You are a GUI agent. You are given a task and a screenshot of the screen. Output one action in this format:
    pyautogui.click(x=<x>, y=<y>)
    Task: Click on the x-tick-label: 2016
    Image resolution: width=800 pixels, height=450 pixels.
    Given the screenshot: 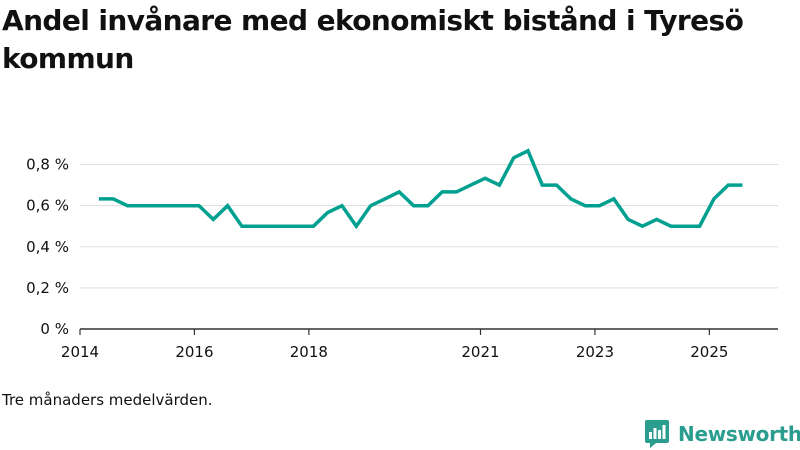 What is the action you would take?
    pyautogui.click(x=194, y=352)
    